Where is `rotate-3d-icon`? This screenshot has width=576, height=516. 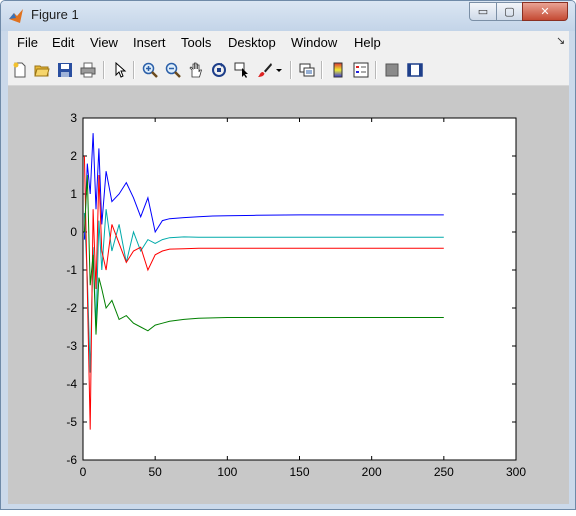
rotate-3d-icon is located at coordinates (219, 70).